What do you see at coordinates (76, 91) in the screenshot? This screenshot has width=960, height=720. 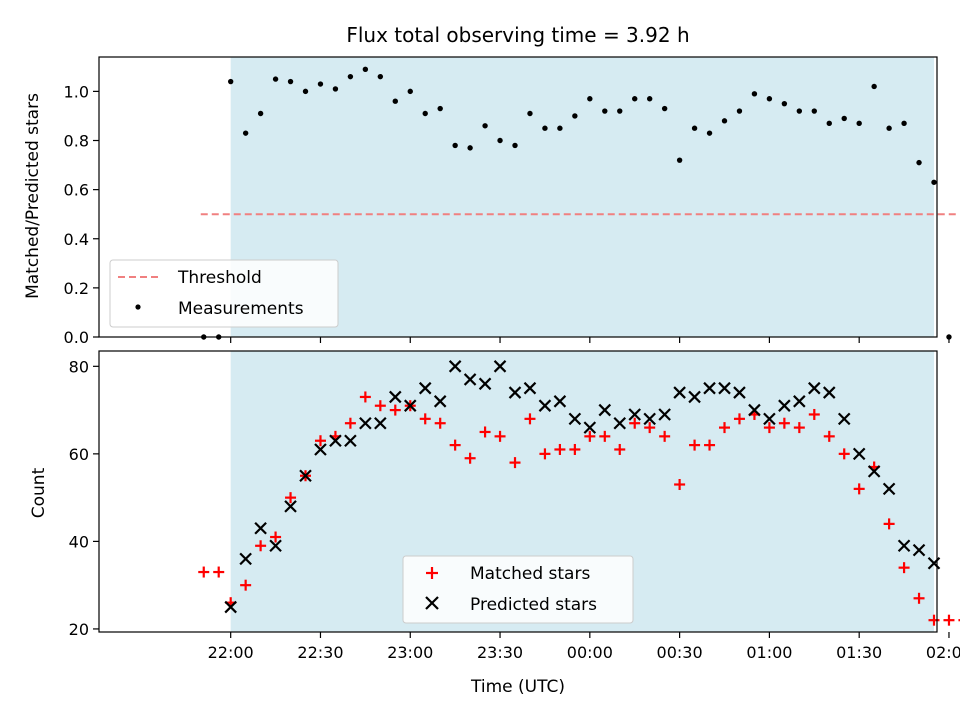 I see `top-ytick-label: 1.0` at bounding box center [76, 91].